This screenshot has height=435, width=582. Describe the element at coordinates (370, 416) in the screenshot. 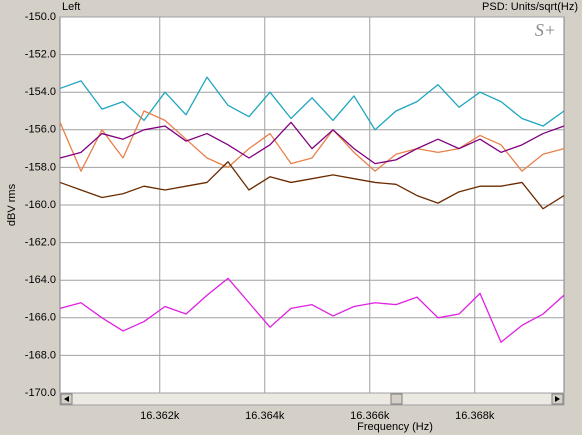

I see `x-tick-label: 16.366k` at that location.